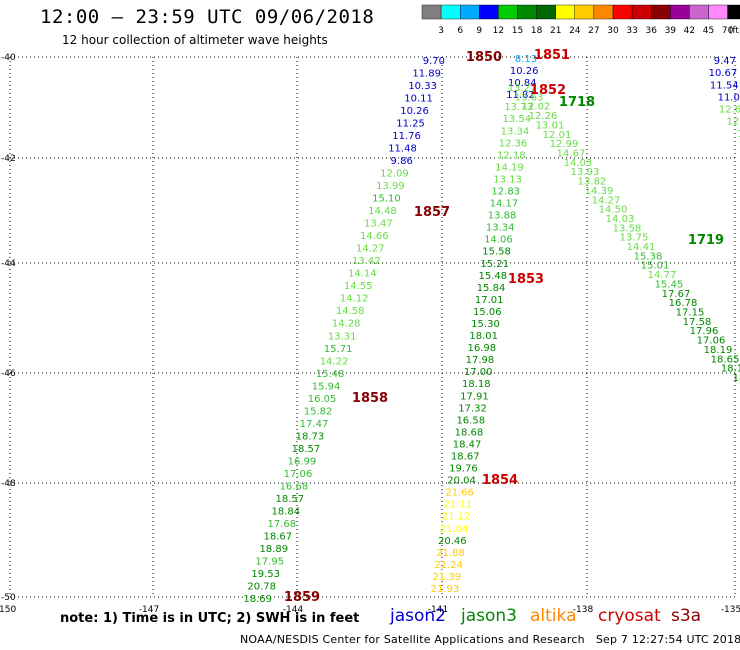 This screenshot has width=740, height=650. Describe the element at coordinates (518, 107) in the screenshot. I see `wave-height-value: 13.73` at that location.